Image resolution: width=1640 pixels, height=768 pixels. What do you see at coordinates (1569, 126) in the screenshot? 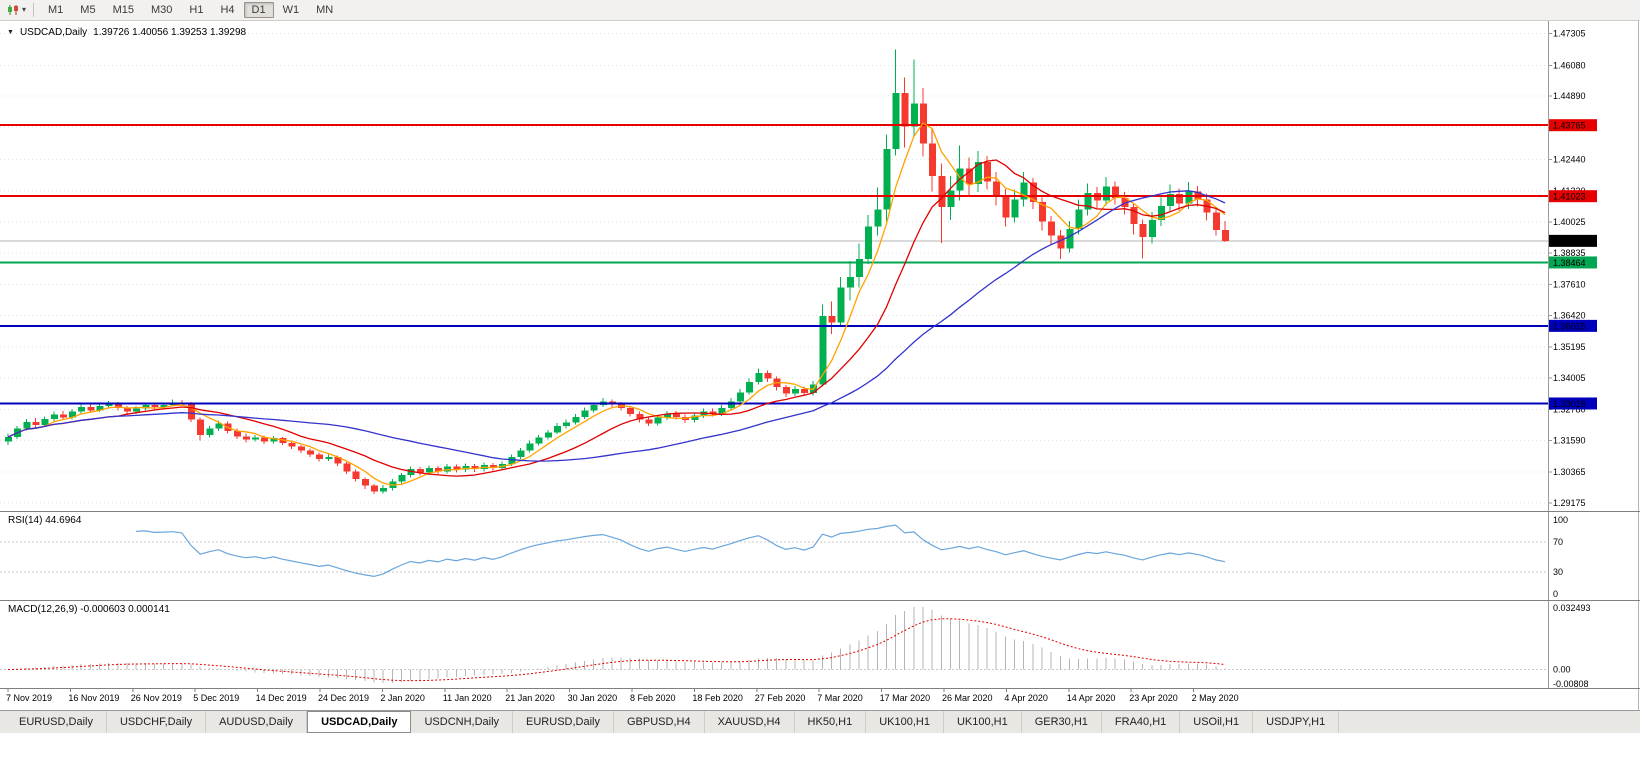
I see `svg-text: 1.43765` at bounding box center [1569, 126].